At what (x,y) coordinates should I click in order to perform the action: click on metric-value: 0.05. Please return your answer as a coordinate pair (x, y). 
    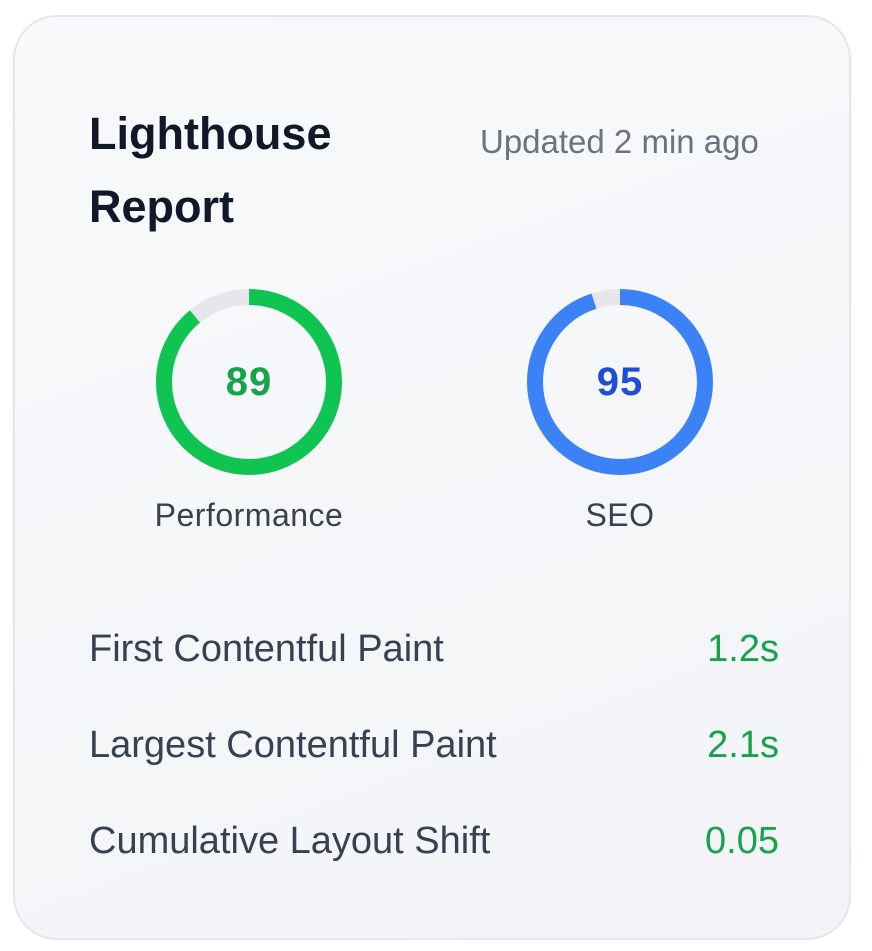
    Looking at the image, I should click on (742, 841).